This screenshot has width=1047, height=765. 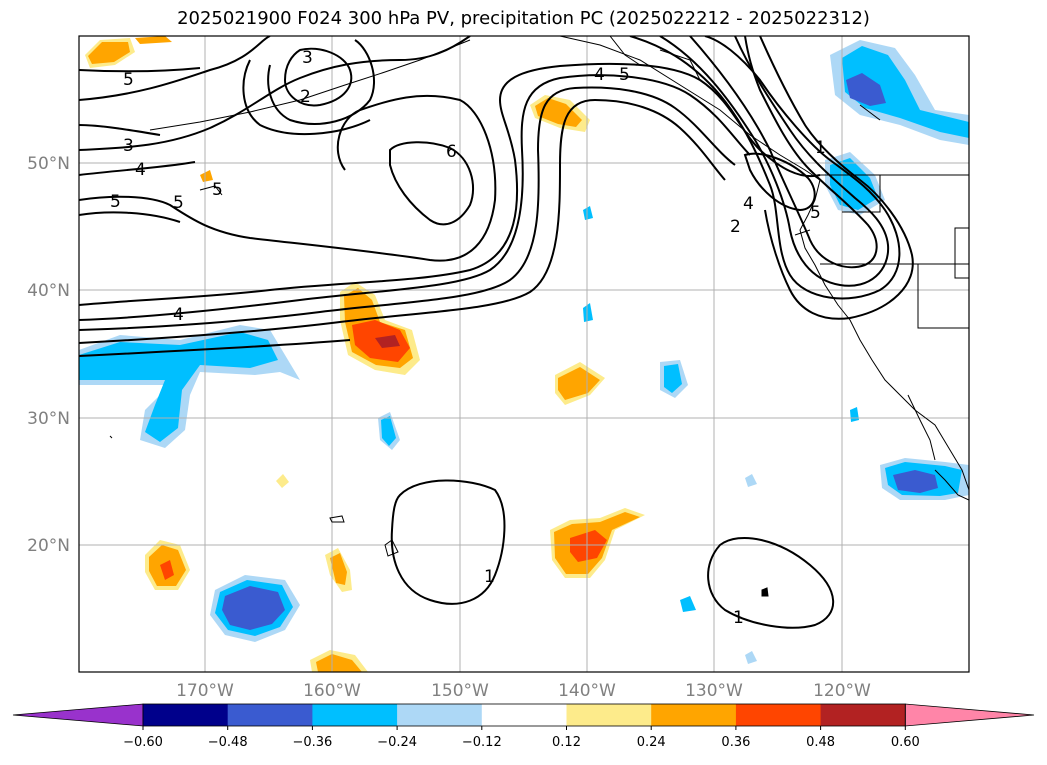 What do you see at coordinates (48, 546) in the screenshot?
I see `lat-label: 20°N` at bounding box center [48, 546].